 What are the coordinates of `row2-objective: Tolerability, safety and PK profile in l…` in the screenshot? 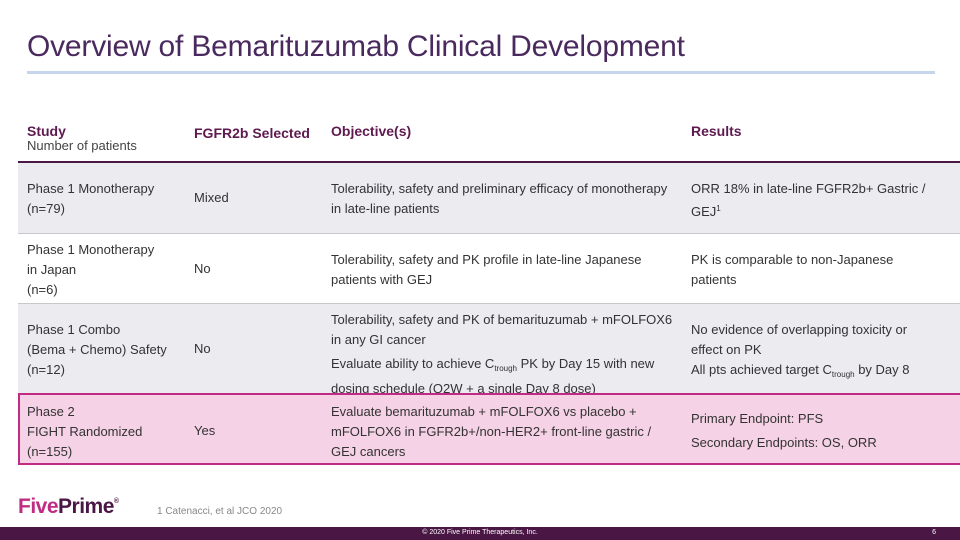 It's located at (486, 269).